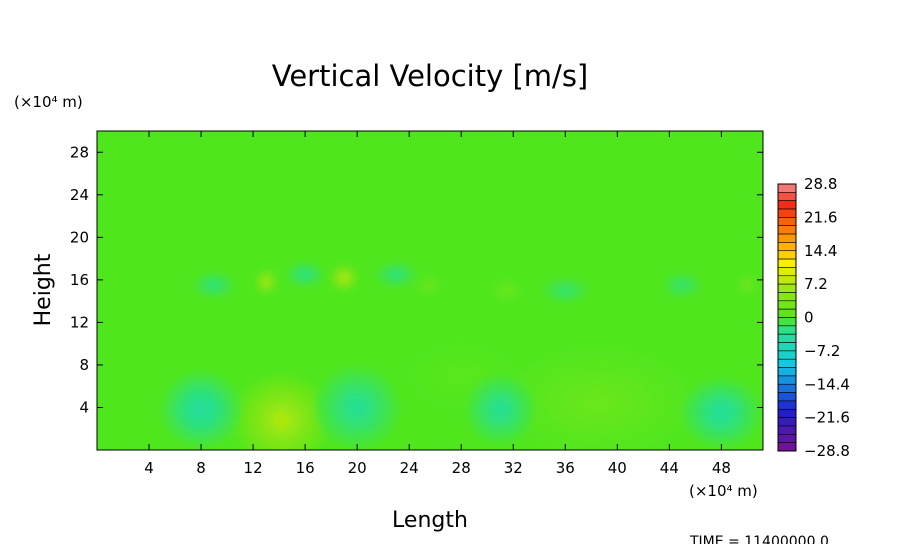  What do you see at coordinates (79, 195) in the screenshot?
I see `y-tick-label: 24` at bounding box center [79, 195].